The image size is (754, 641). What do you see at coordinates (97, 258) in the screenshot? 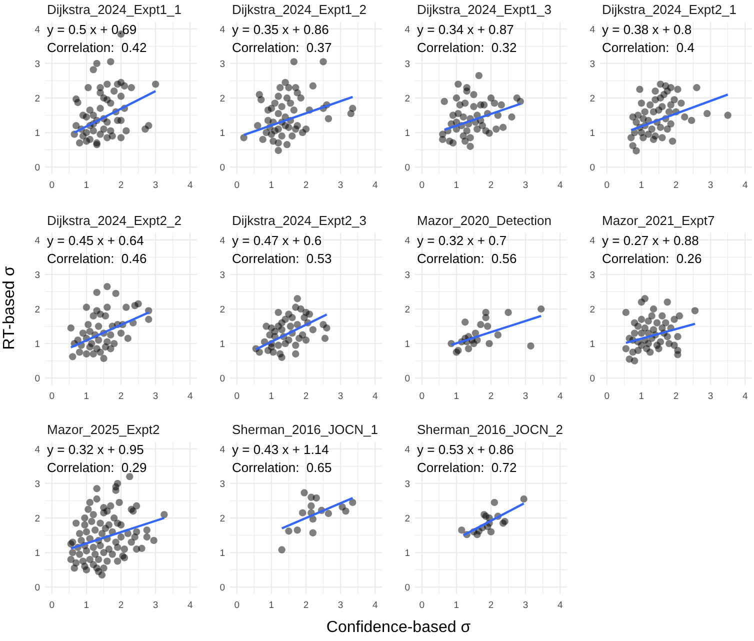
I see `annotation: Correlation: 0.46` at bounding box center [97, 258].